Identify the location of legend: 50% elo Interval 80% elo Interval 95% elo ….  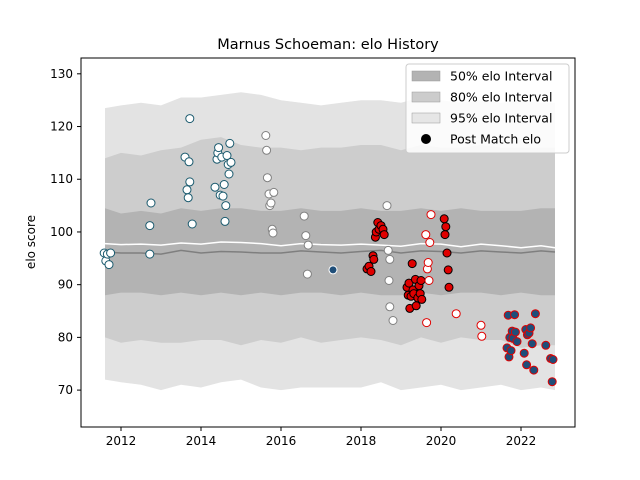
(487, 108).